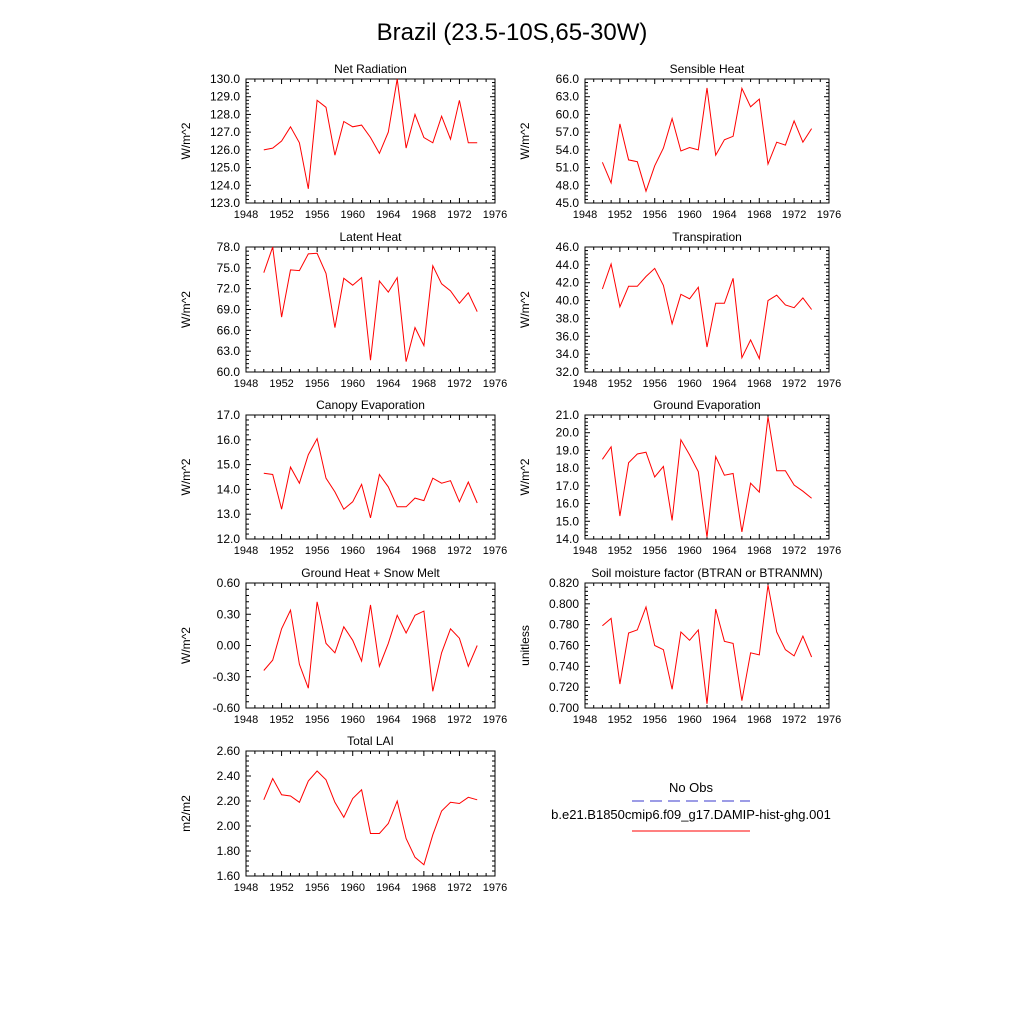 The height and width of the screenshot is (1024, 1024). I want to click on y-tick-label: 129.0, so click(225, 97).